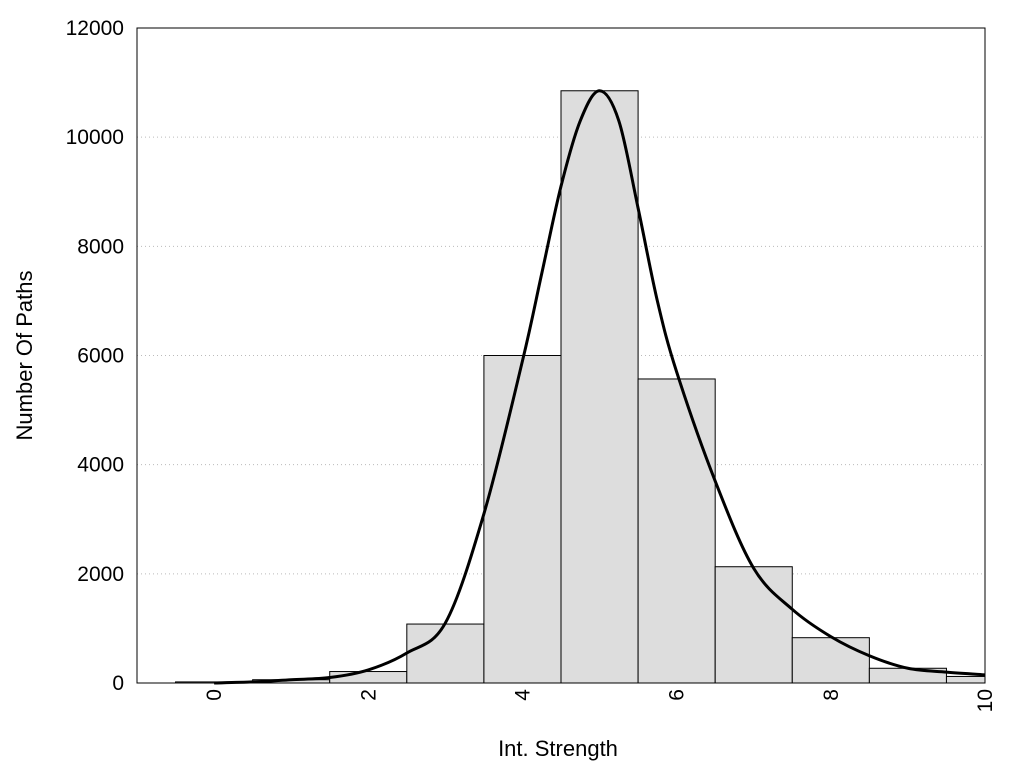 The width and height of the screenshot is (1024, 768). What do you see at coordinates (214, 695) in the screenshot?
I see `x-tick-label-0: 0` at bounding box center [214, 695].